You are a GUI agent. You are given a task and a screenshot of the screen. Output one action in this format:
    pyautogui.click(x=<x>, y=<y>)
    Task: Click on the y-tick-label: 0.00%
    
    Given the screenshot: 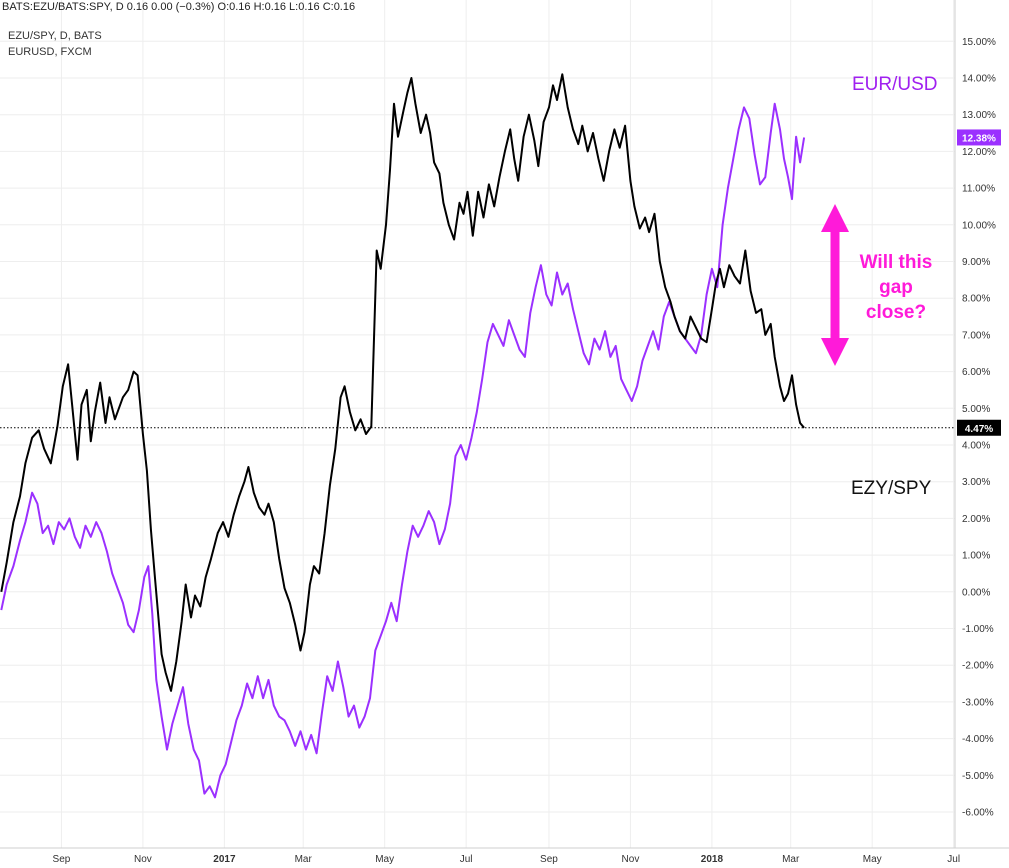 What is the action you would take?
    pyautogui.click(x=976, y=592)
    